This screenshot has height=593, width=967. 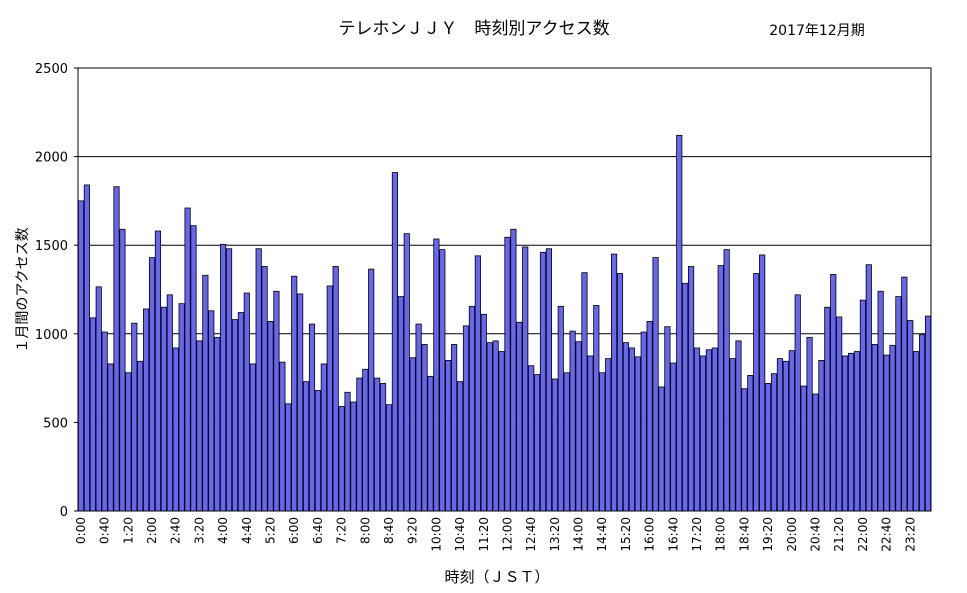 I want to click on x-tick-label: 19:20, so click(x=768, y=534).